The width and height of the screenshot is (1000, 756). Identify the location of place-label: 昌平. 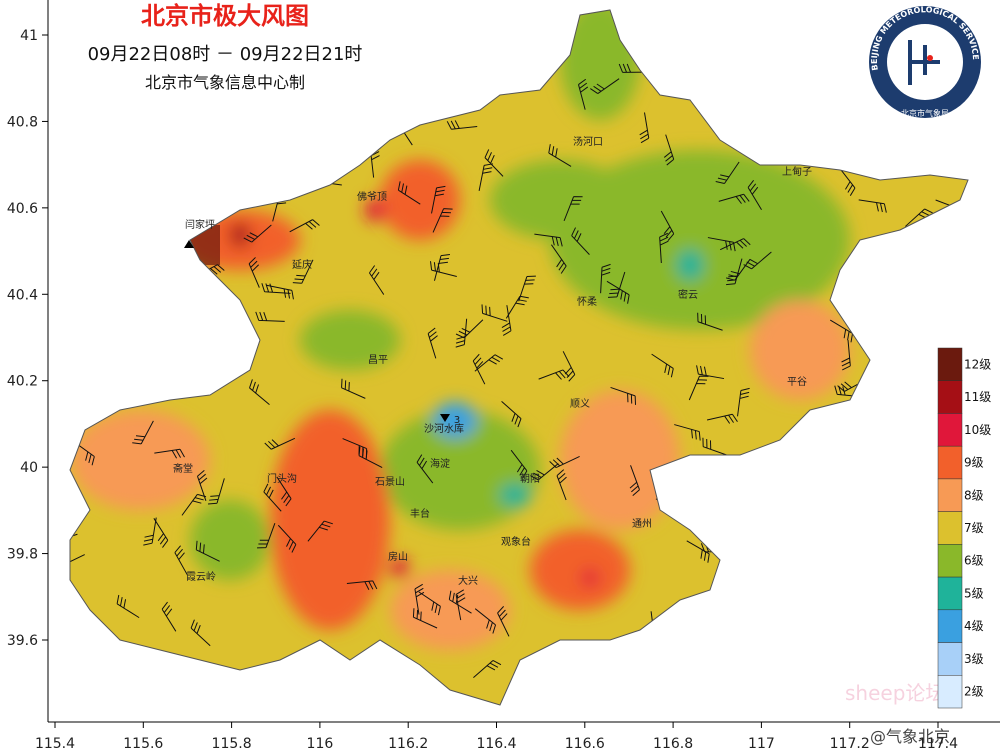
(378, 360).